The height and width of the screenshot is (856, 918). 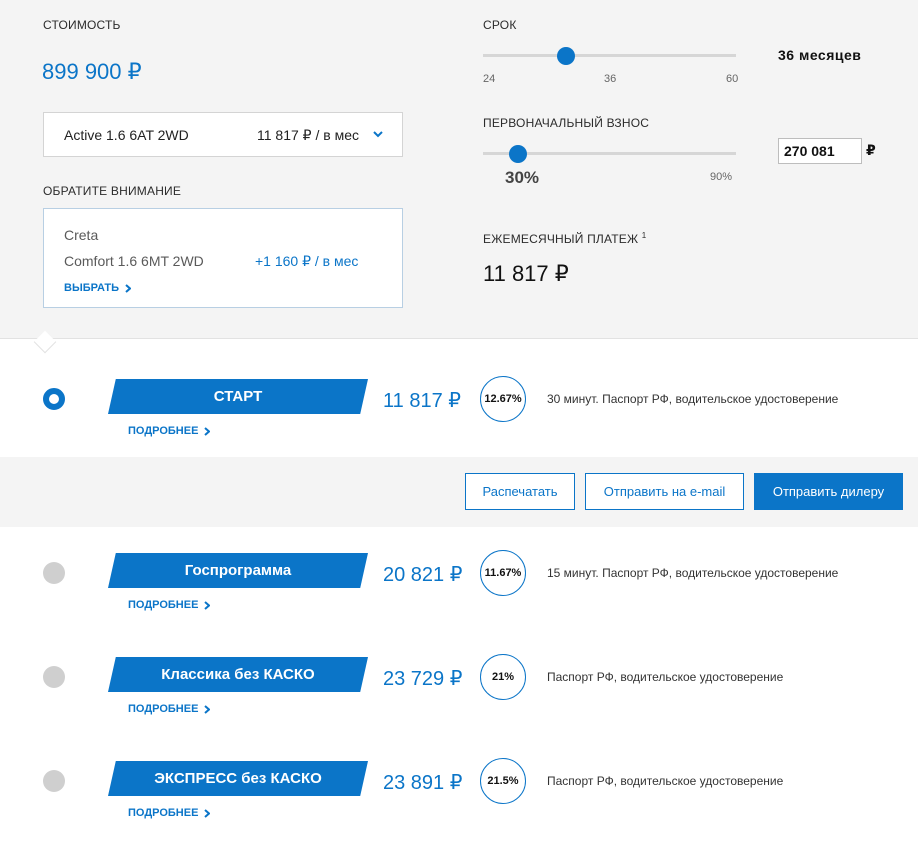 What do you see at coordinates (732, 79) in the screenshot?
I see `term-max: 60` at bounding box center [732, 79].